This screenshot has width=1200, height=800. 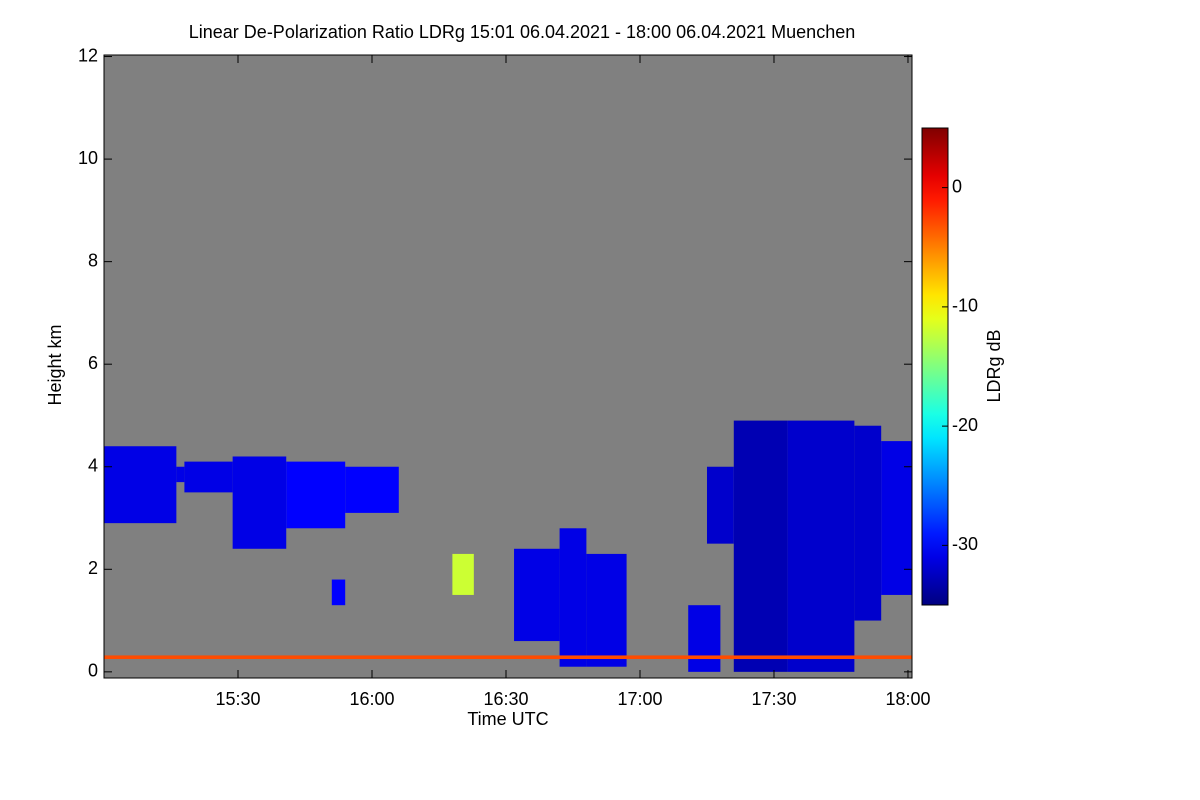 What do you see at coordinates (93, 465) in the screenshot?
I see `y-tick-label: 4` at bounding box center [93, 465].